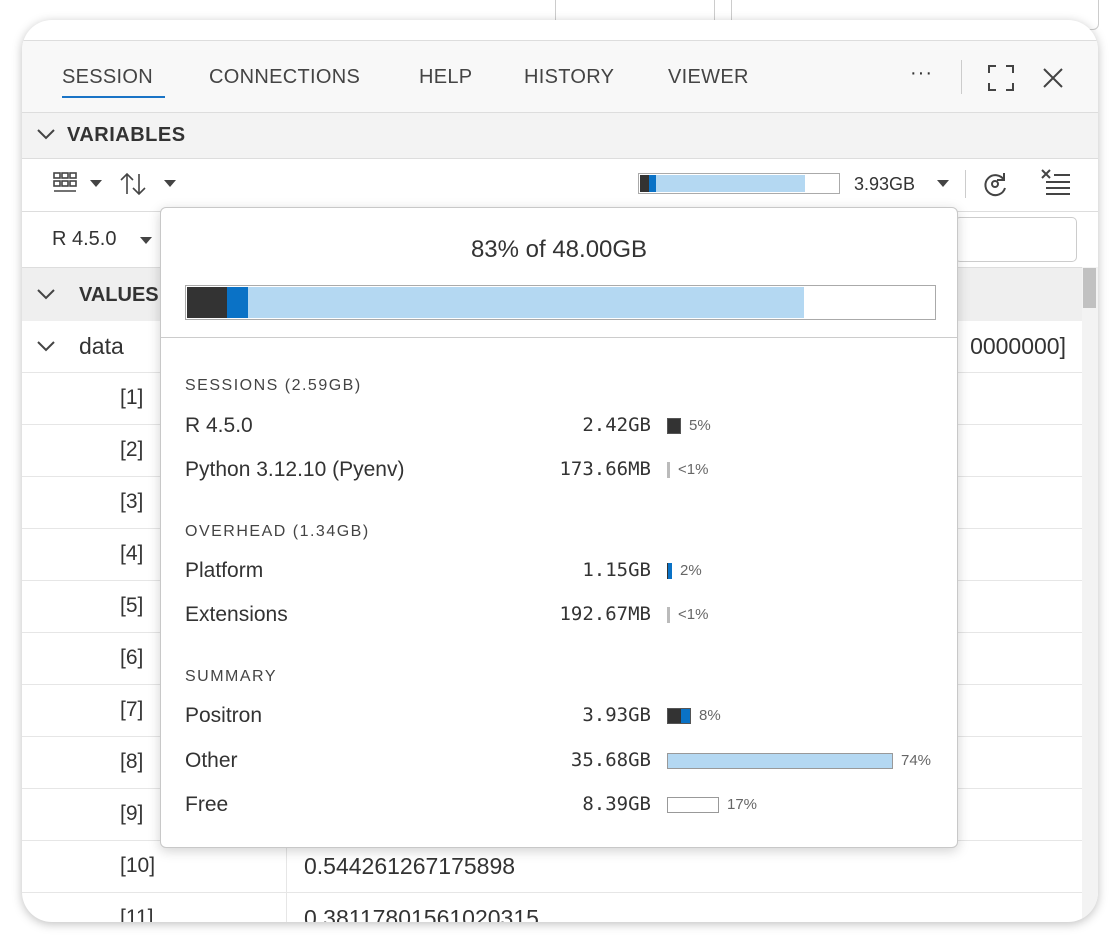 The height and width of the screenshot is (942, 1118). What do you see at coordinates (1001, 78) in the screenshot?
I see `maximize-button` at bounding box center [1001, 78].